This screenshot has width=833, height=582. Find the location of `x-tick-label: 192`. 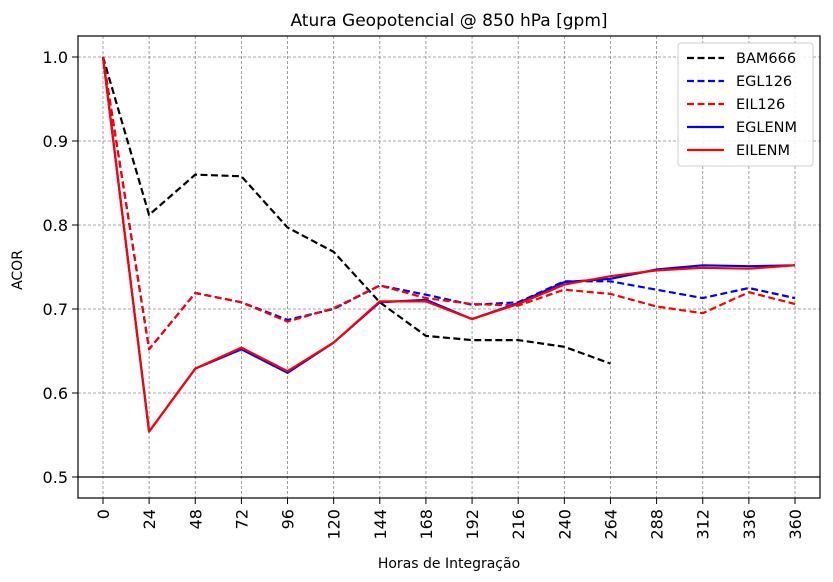

x-tick-label: 192 is located at coordinates (472, 524).